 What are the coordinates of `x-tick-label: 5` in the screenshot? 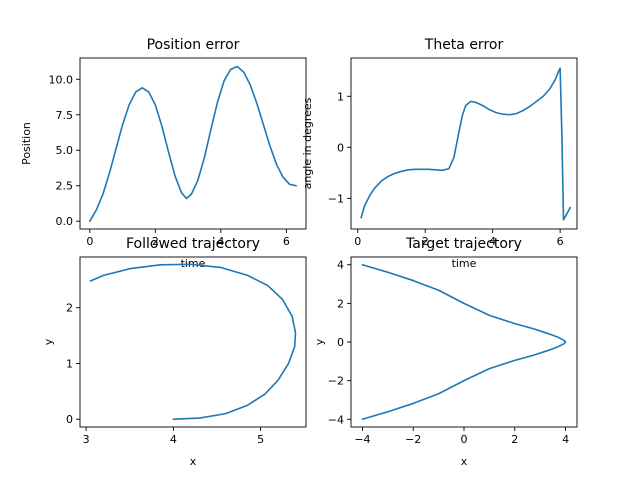 It's located at (260, 439).